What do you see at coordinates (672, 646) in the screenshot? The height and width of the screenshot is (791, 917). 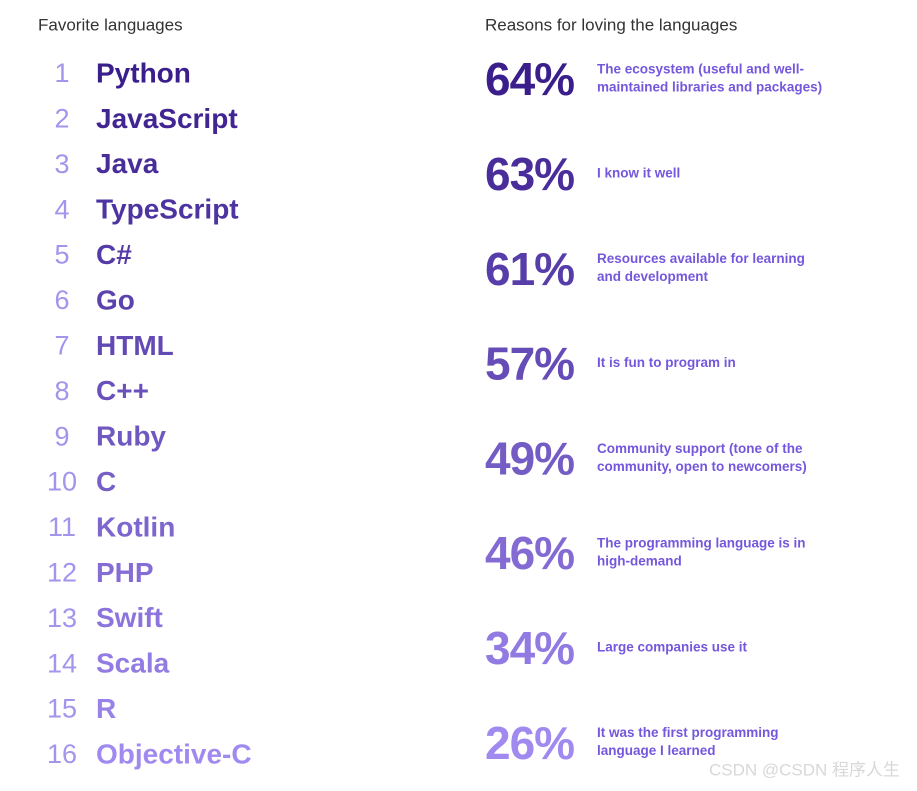 I see `reason: Large companies use it` at bounding box center [672, 646].